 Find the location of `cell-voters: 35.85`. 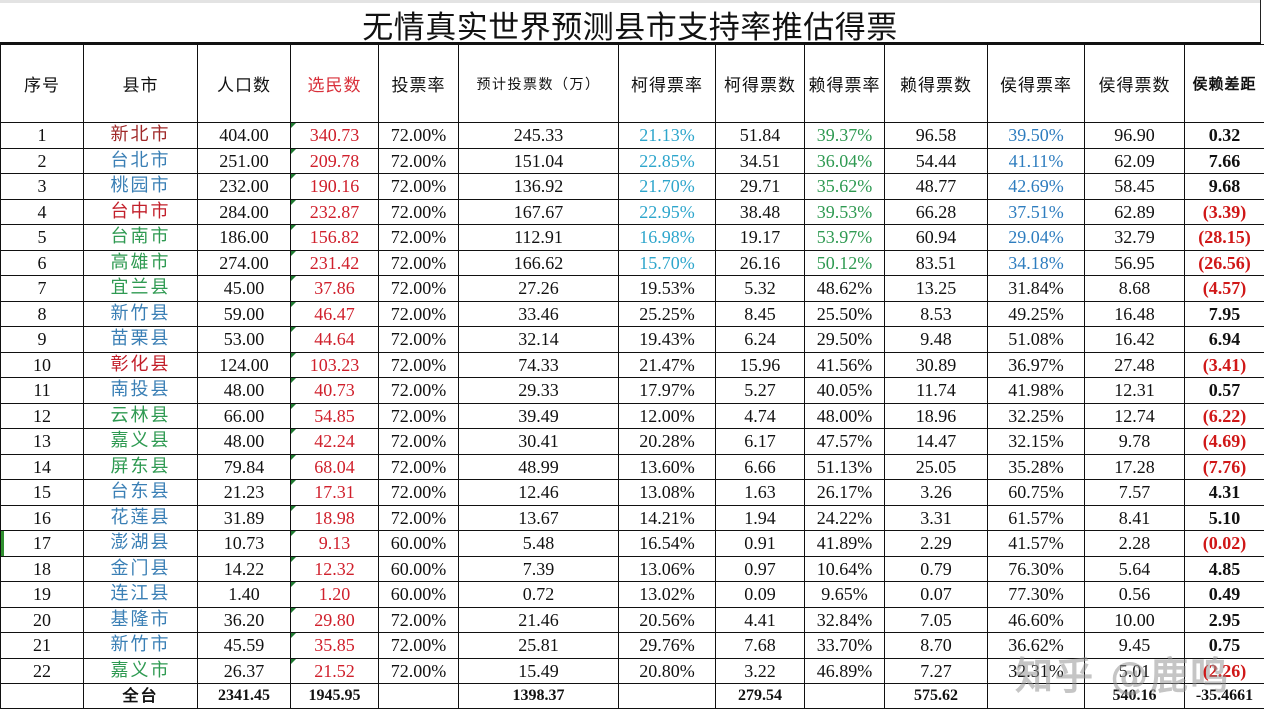

cell-voters: 35.85 is located at coordinates (334, 645).